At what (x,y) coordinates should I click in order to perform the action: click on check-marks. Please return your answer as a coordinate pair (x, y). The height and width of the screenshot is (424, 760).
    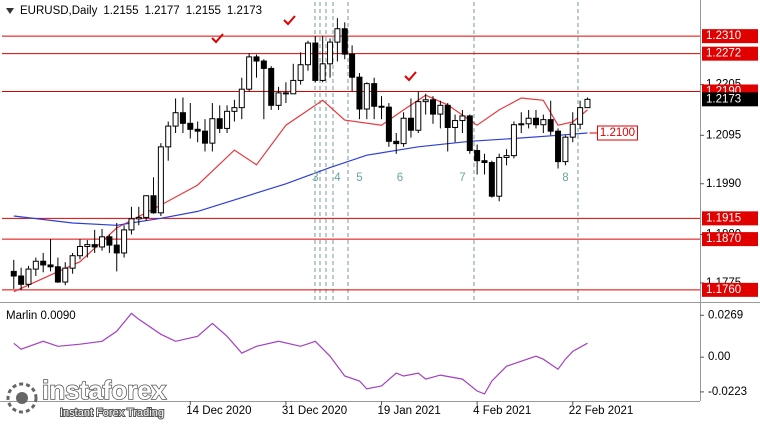
    Looking at the image, I should click on (314, 48).